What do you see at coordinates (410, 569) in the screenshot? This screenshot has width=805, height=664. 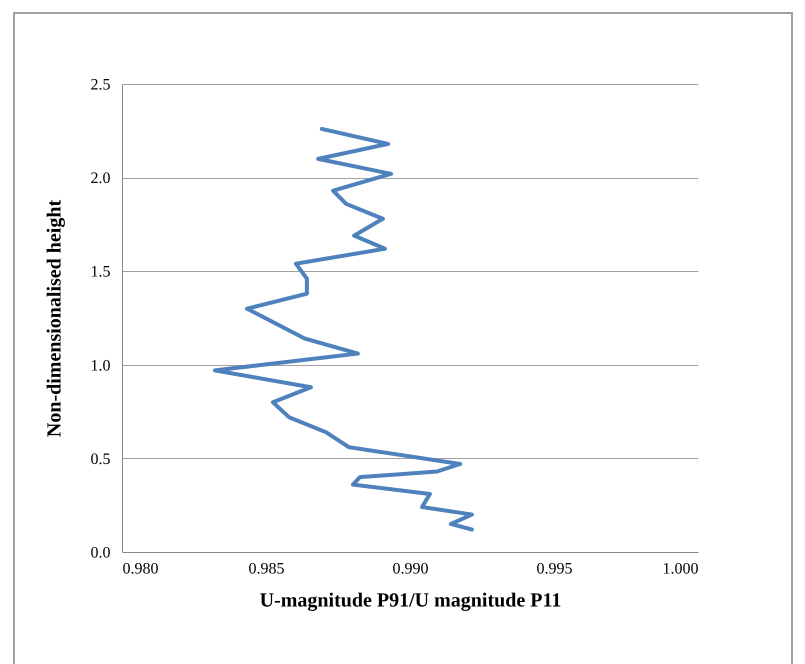 I see `x-tick-label: 0.990` at bounding box center [410, 569].